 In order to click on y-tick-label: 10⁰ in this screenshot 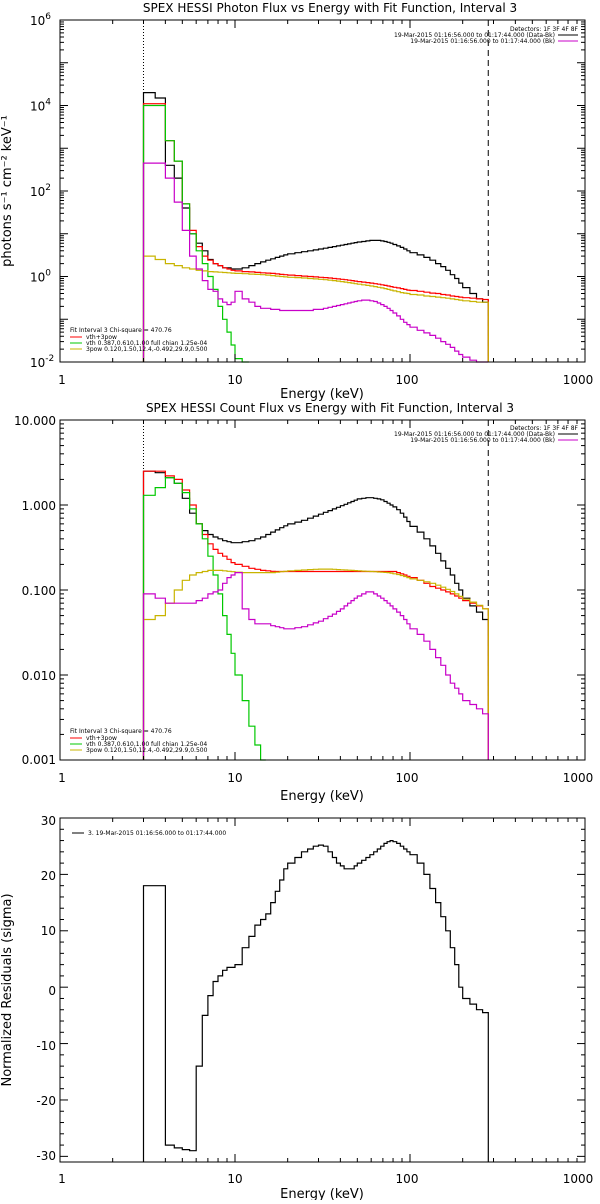, I will do `click(40, 277)`.